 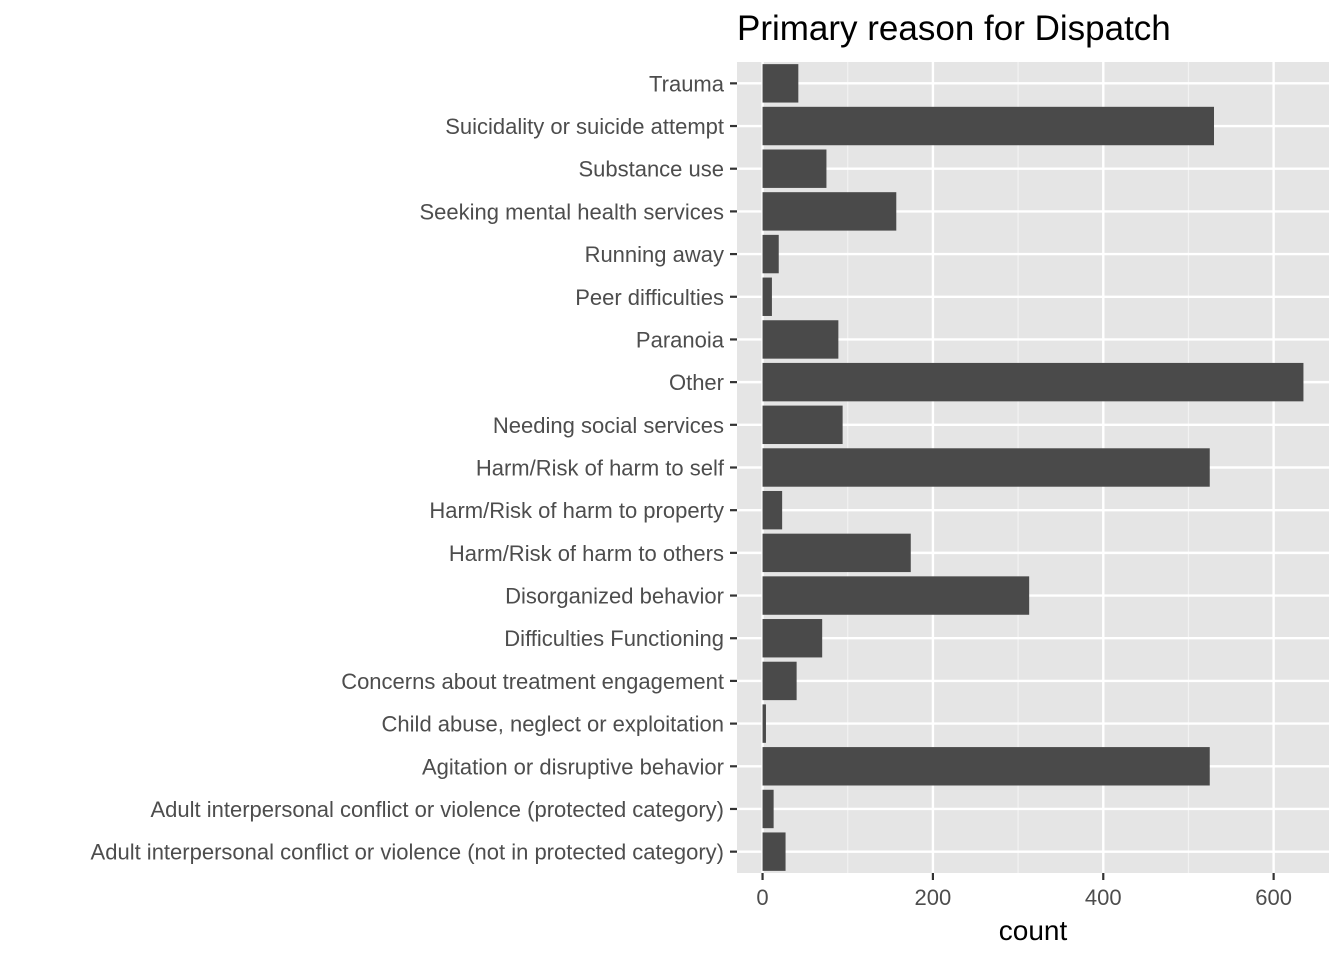 What do you see at coordinates (614, 596) in the screenshot?
I see `y-tick-label: Disorganized behavior` at bounding box center [614, 596].